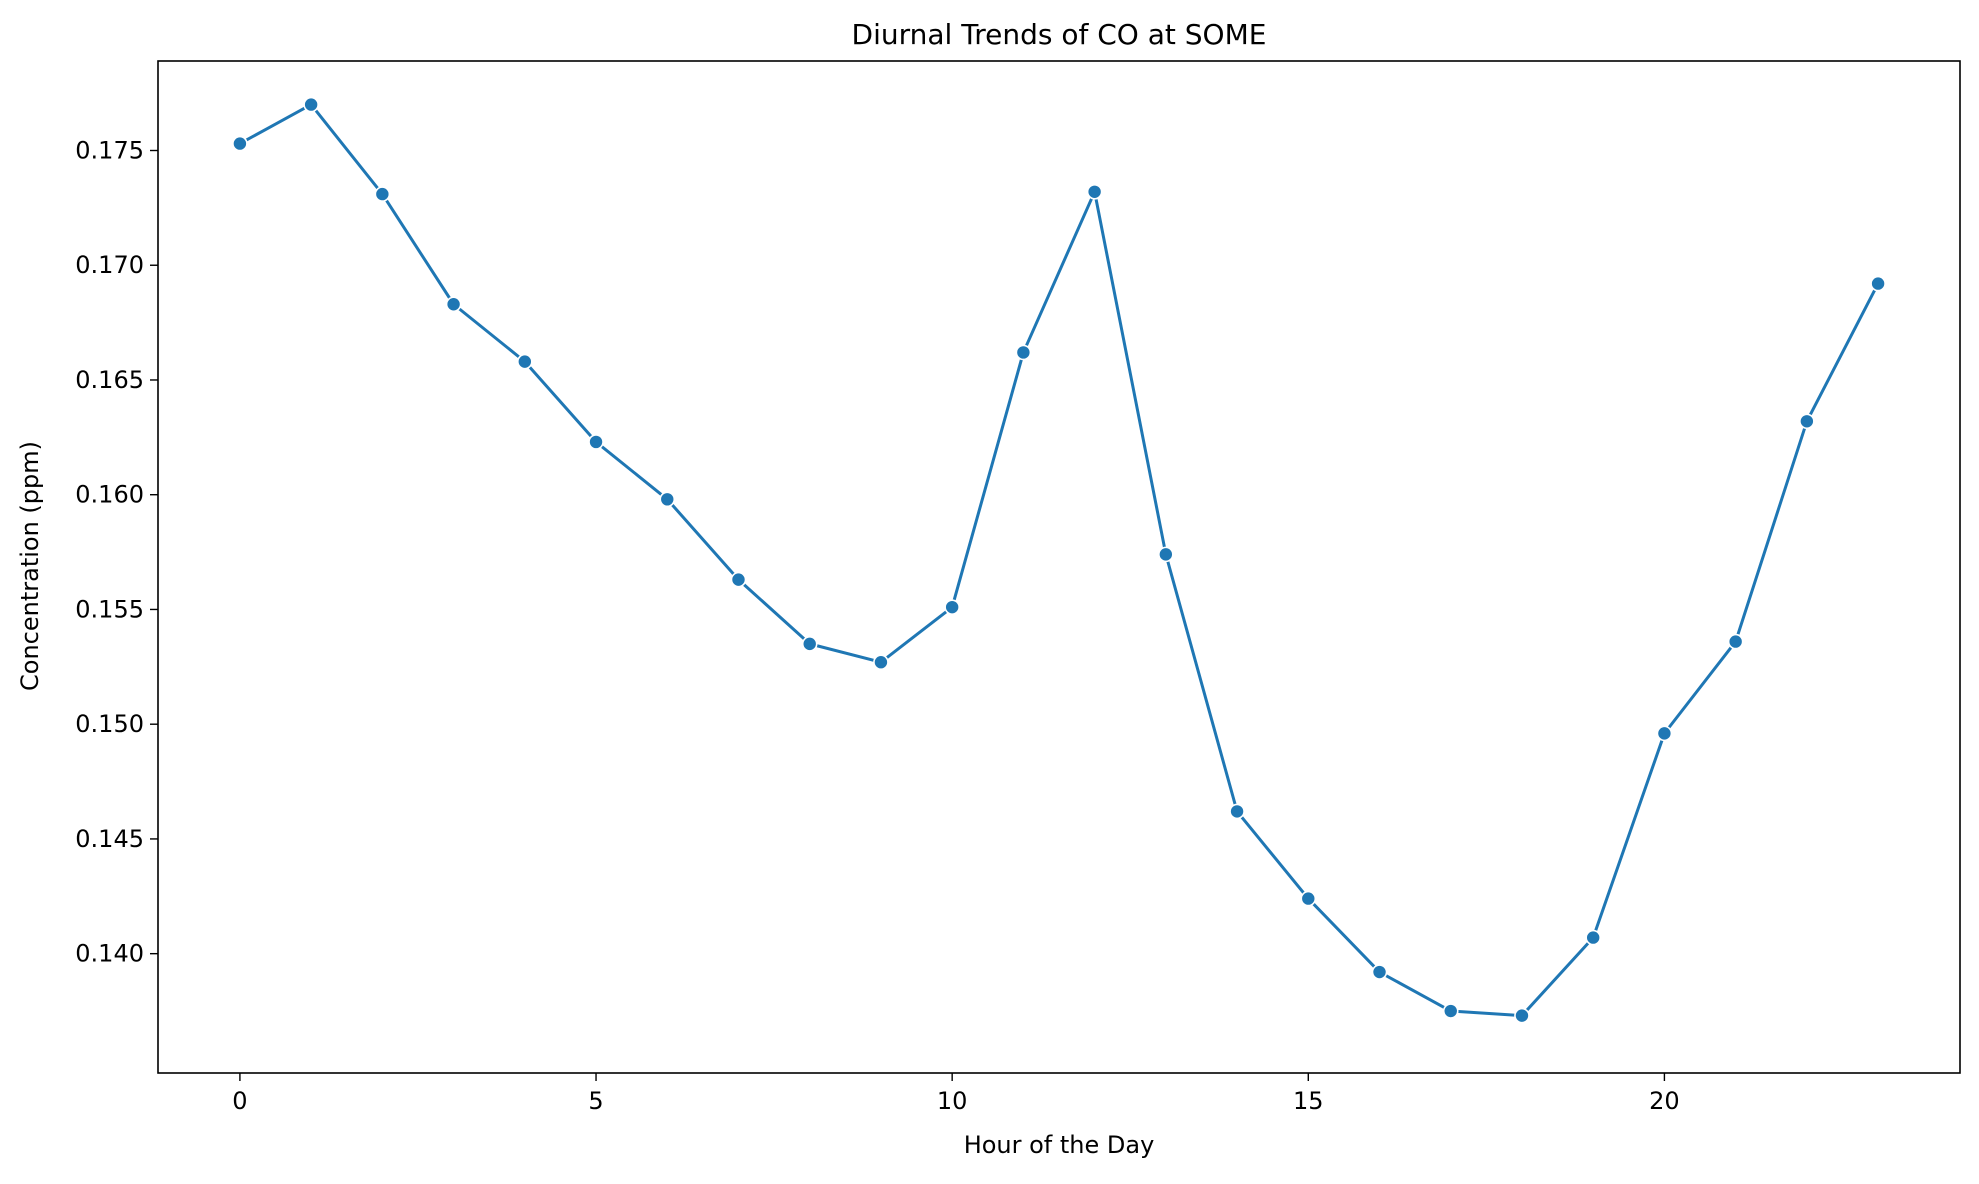  I want to click on x-axis-label: Hour of the Day, so click(1059, 1145).